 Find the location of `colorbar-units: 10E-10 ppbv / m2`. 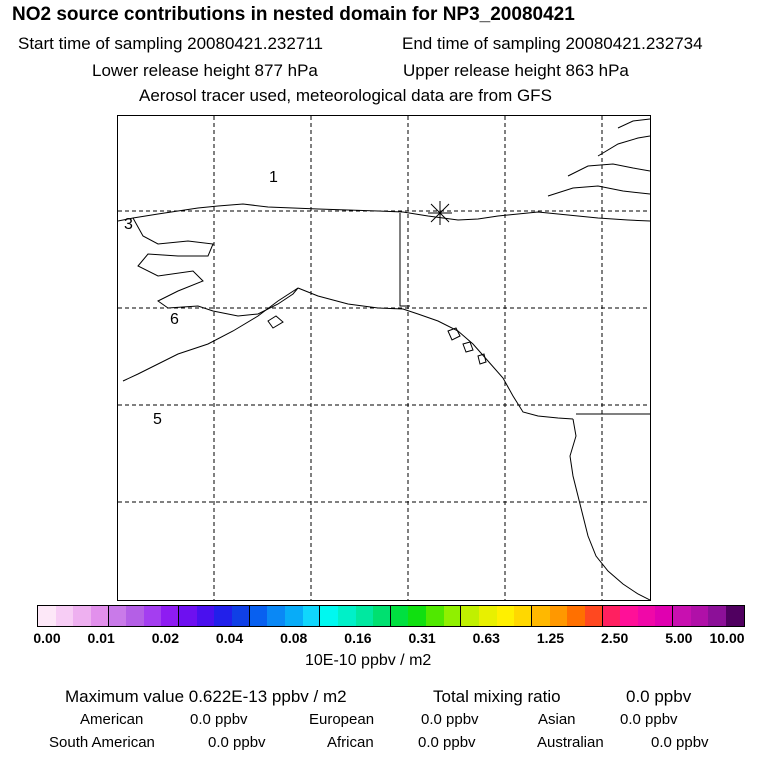

colorbar-units: 10E-10 ppbv / m2 is located at coordinates (368, 660).